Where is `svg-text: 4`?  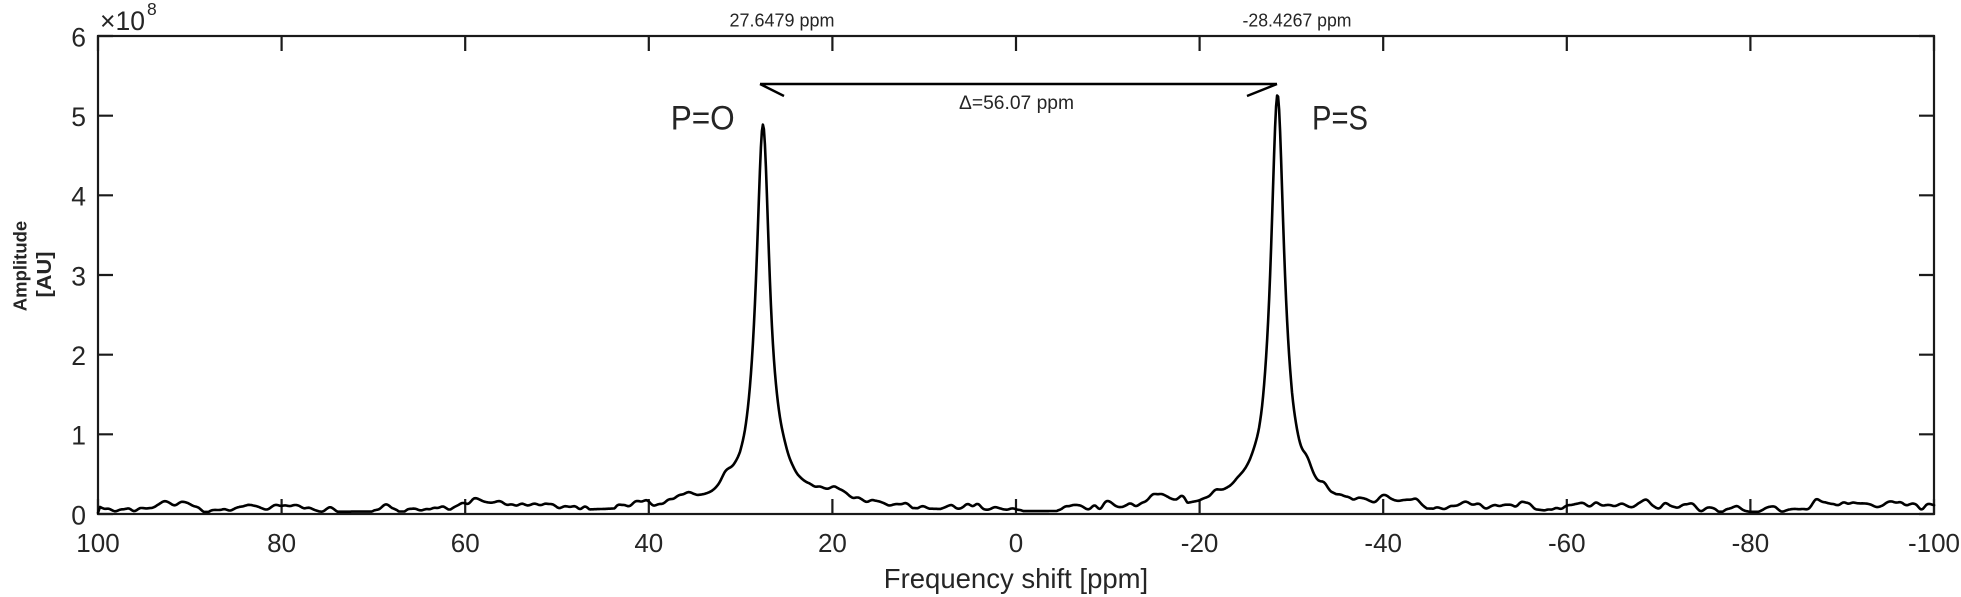
svg-text: 4 is located at coordinates (78, 197).